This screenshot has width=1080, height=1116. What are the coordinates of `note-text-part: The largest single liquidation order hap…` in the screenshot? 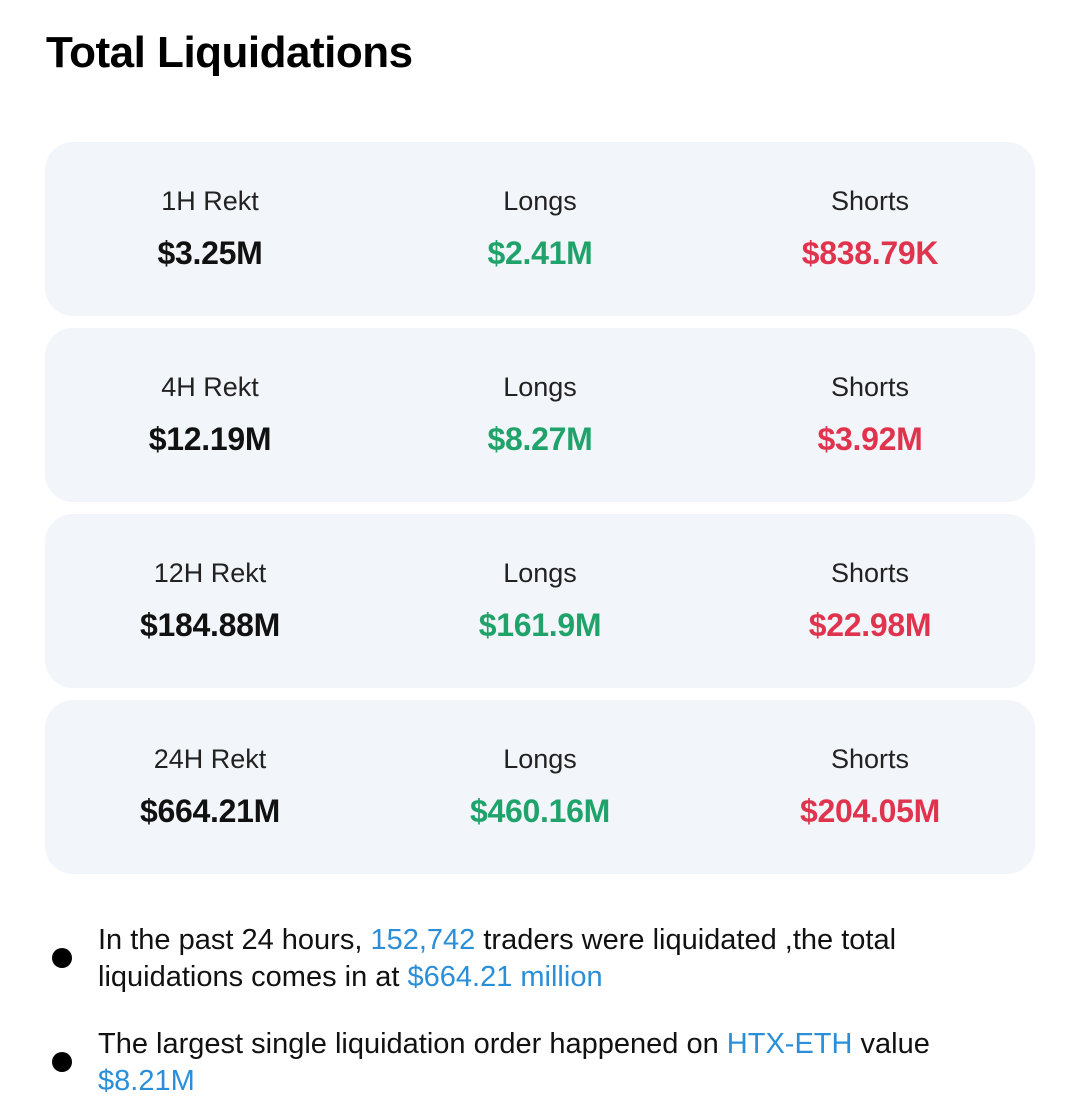 It's located at (412, 1044).